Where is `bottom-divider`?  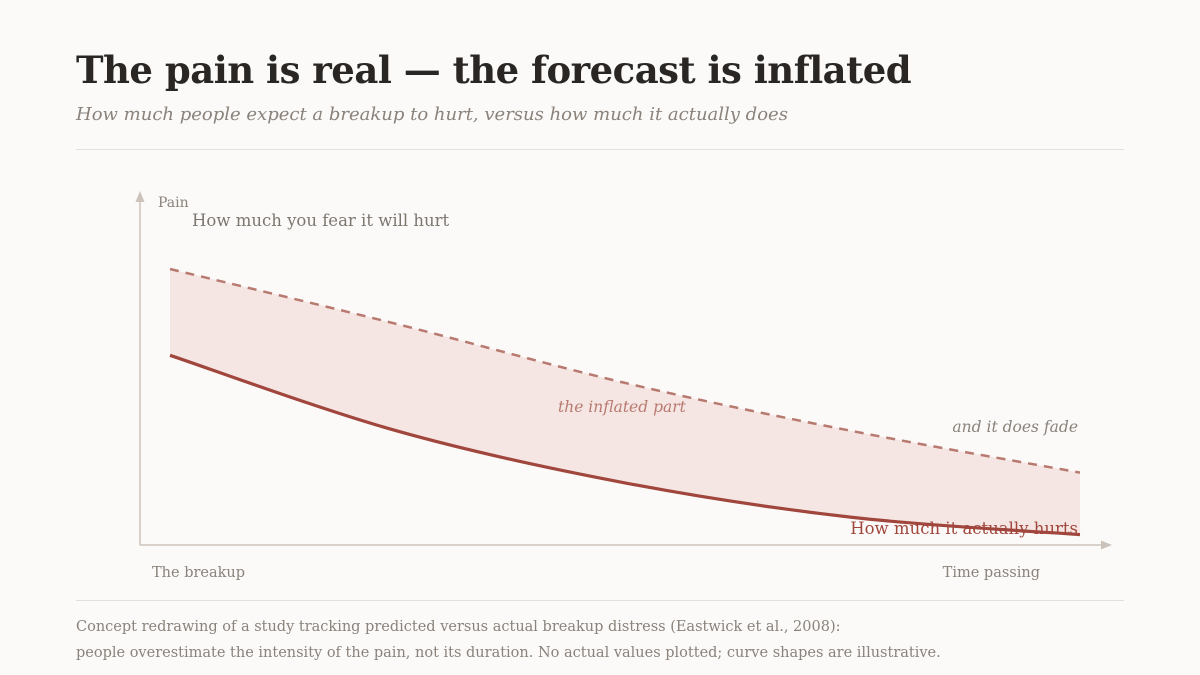
bottom-divider is located at coordinates (600, 600).